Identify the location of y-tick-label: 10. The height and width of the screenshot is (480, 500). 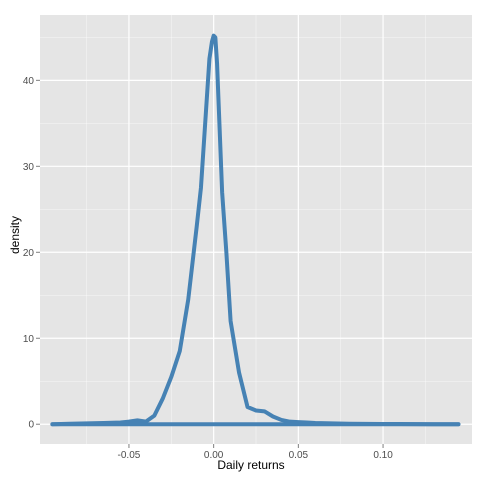
(29, 339).